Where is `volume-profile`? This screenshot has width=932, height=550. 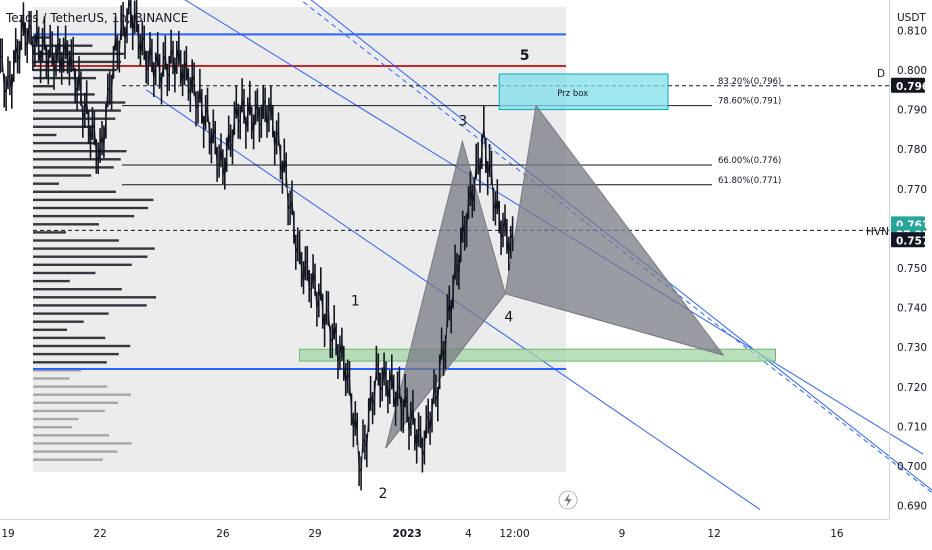 volume-profile is located at coordinates (95, 248).